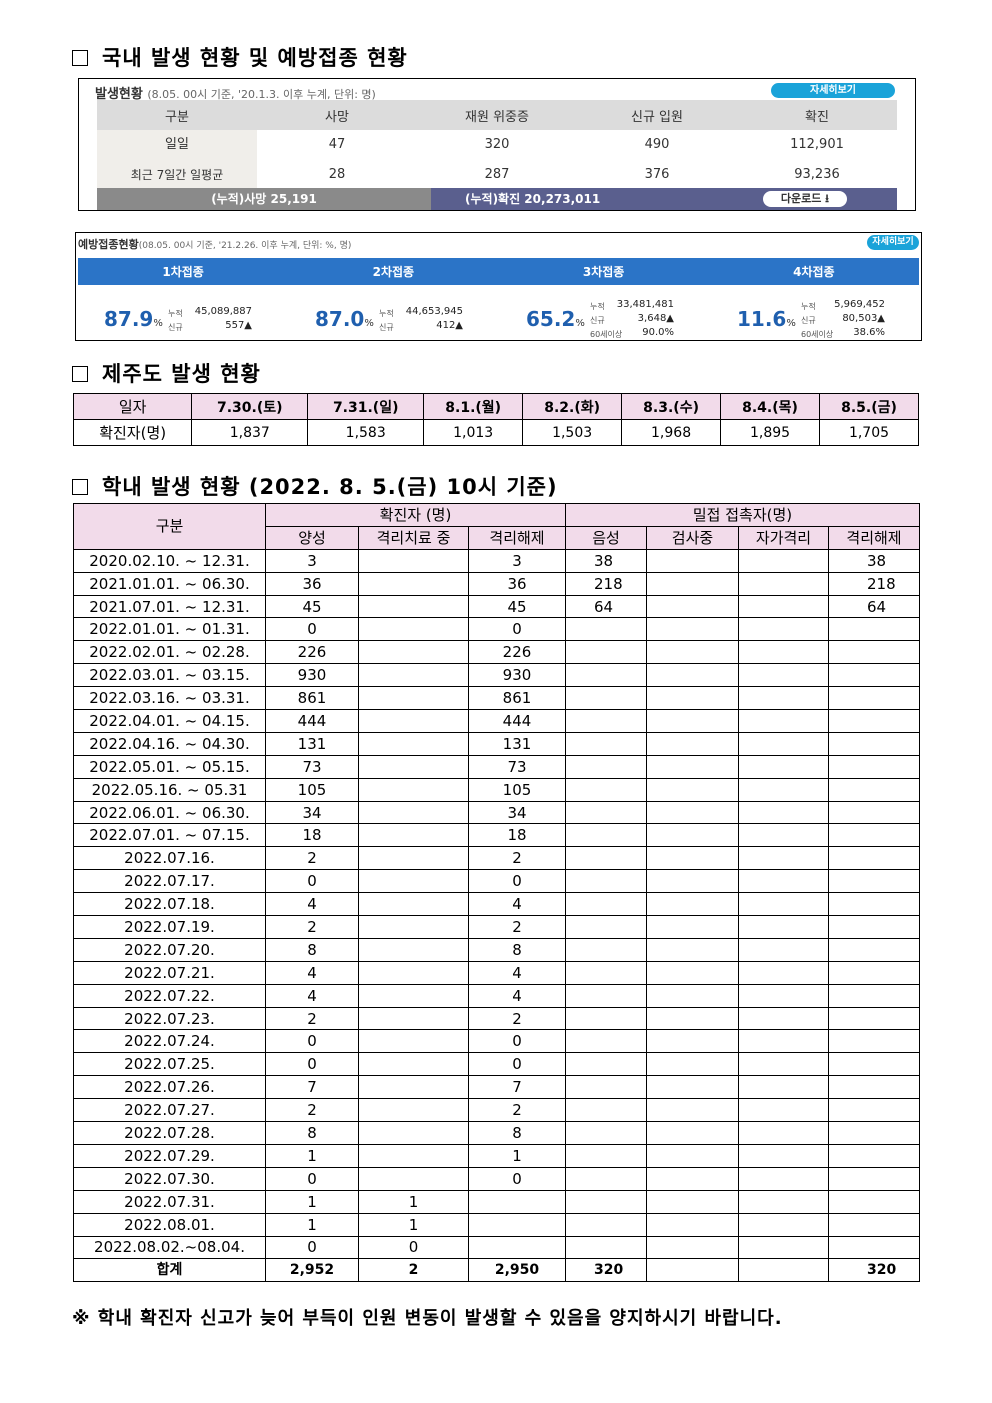 The width and height of the screenshot is (992, 1403). I want to click on table-row: 2022.01.01. ~ 01.31. 0 0, so click(496, 629).